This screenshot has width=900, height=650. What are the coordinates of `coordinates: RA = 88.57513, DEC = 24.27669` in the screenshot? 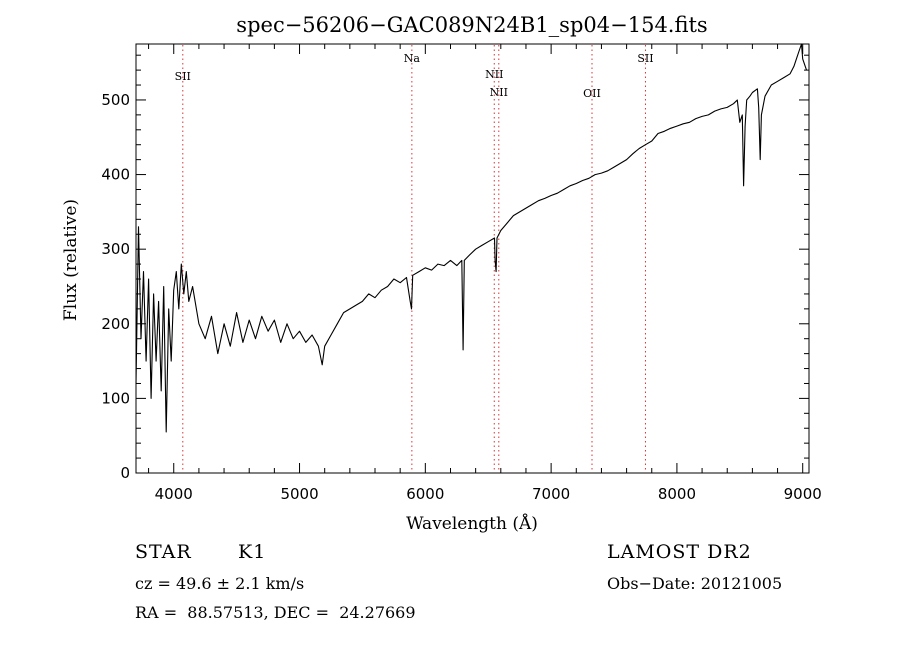 It's located at (275, 612).